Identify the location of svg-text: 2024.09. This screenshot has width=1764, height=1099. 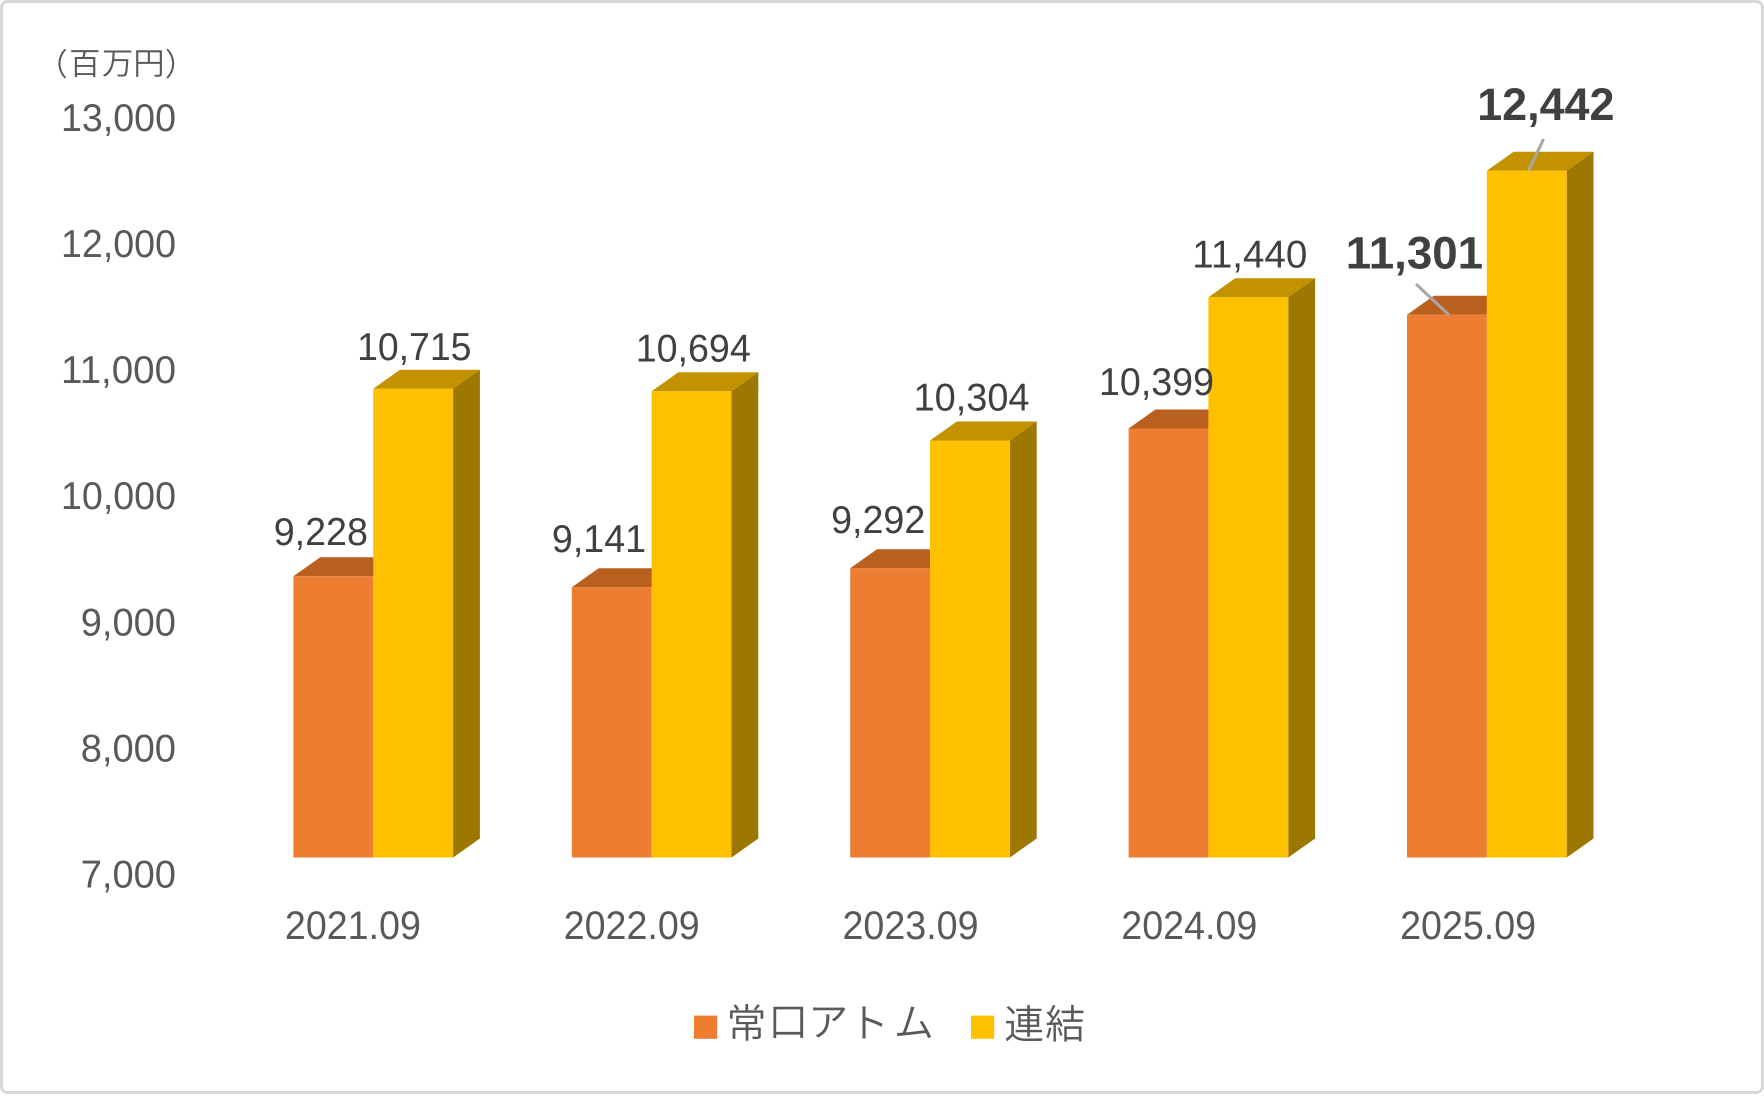
(1189, 926).